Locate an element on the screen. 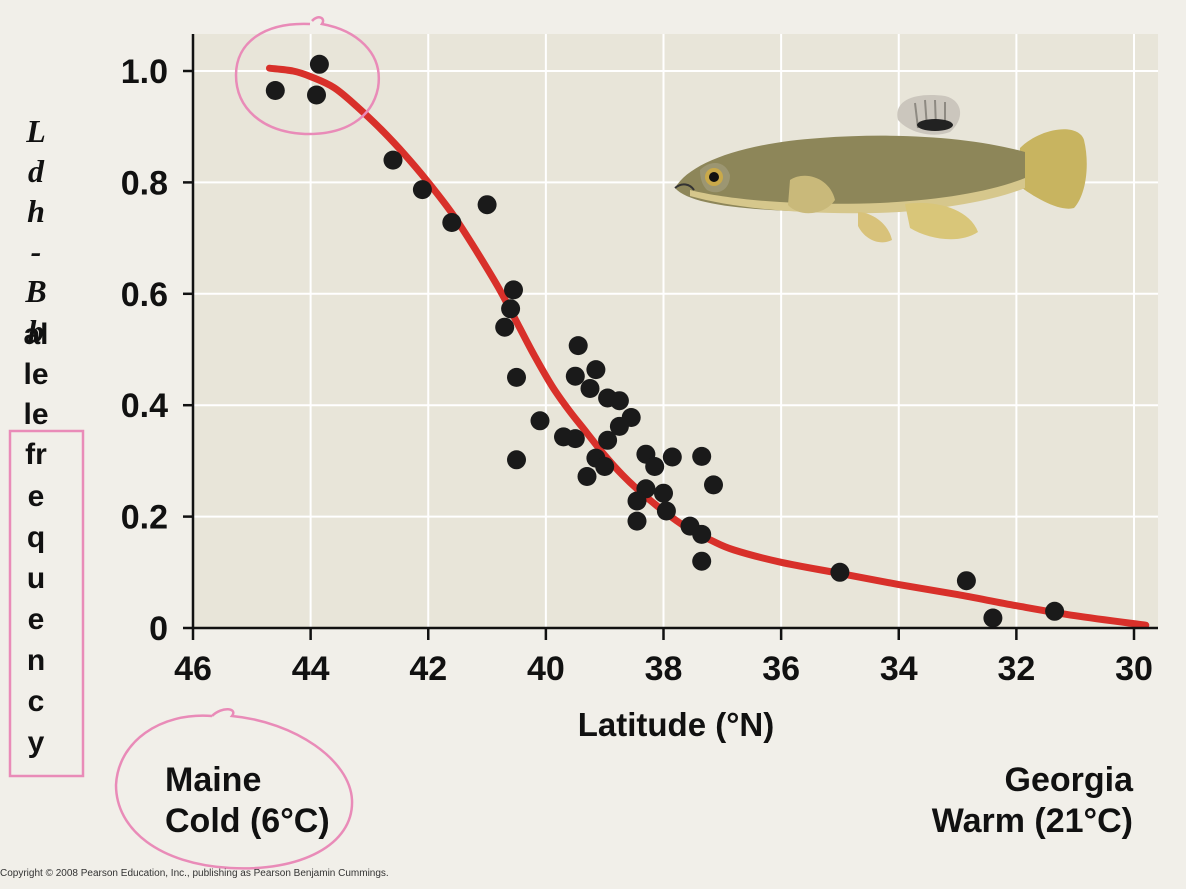  region-maine-temperature: Cold (6°C) is located at coordinates (247, 821).